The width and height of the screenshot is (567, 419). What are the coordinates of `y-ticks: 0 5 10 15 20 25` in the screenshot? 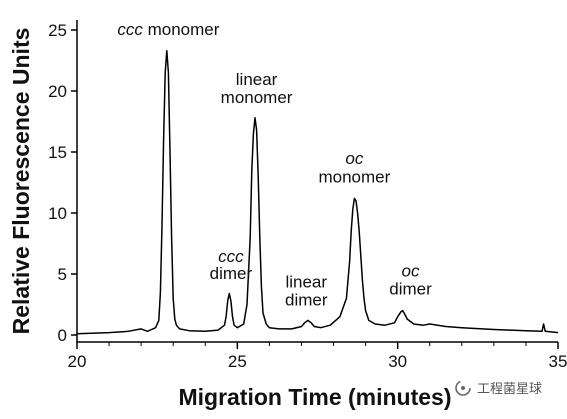 It's located at (62, 183).